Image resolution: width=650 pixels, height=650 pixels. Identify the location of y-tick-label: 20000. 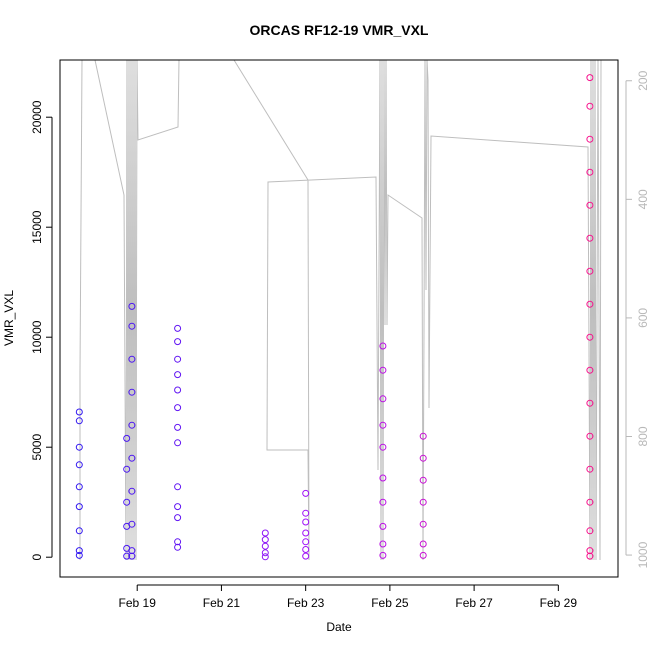
(37, 117).